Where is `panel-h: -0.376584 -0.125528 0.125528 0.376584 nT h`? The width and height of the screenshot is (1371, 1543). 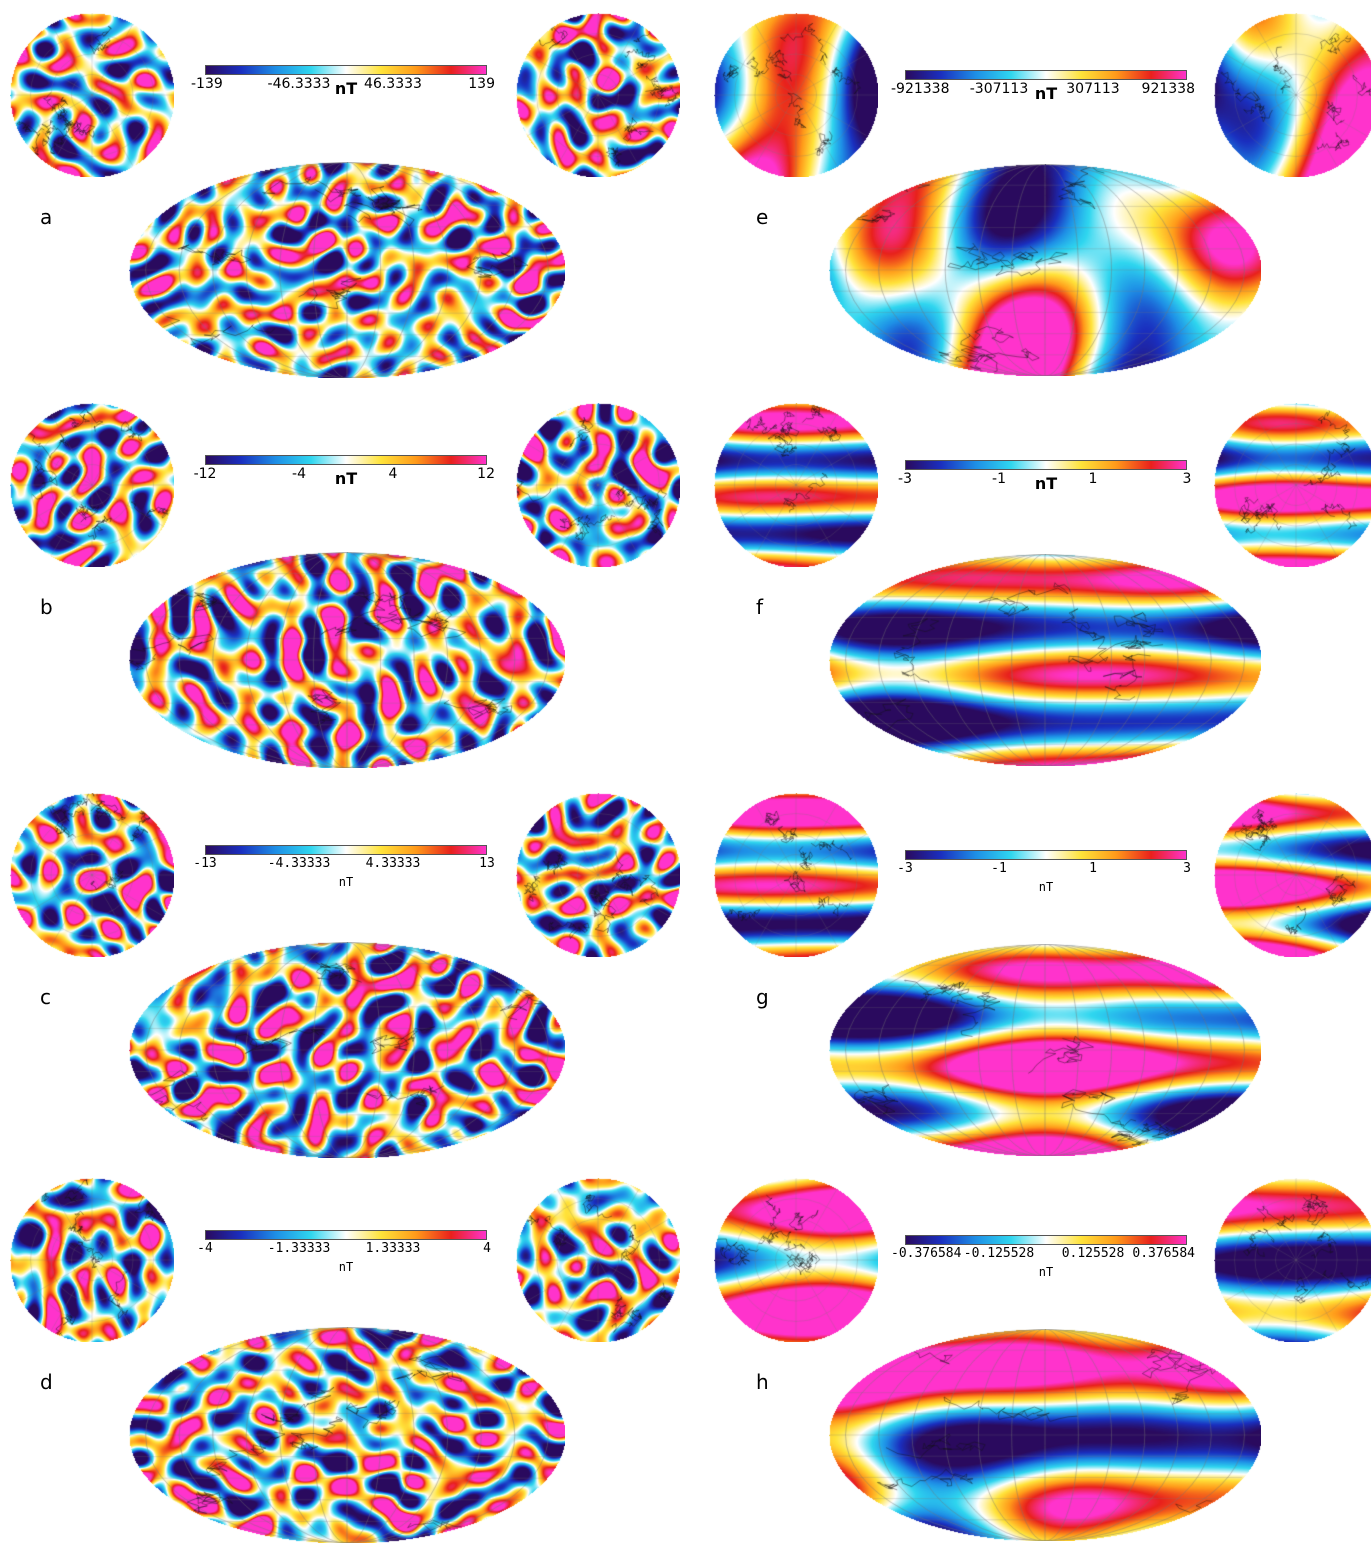 panel-h: -0.376584 -0.125528 0.125528 0.376584 nT h is located at coordinates (1035, 1353).